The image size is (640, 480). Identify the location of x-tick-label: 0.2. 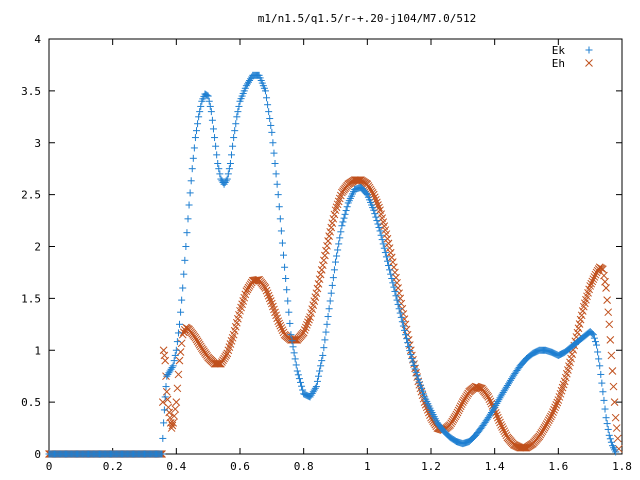
(113, 466).